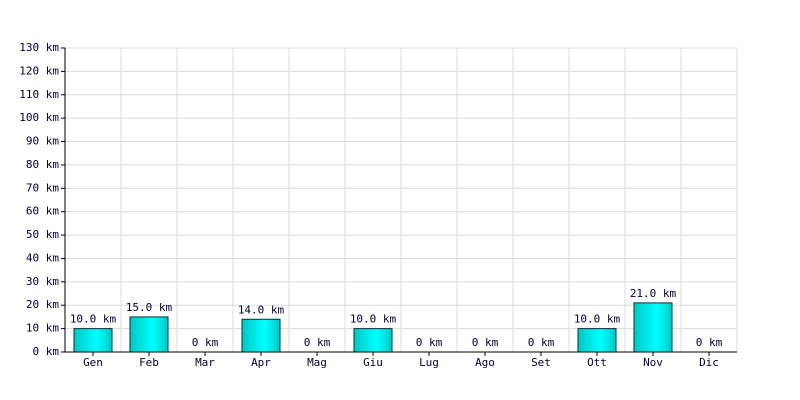  I want to click on x-tick-label: Mag, so click(317, 362).